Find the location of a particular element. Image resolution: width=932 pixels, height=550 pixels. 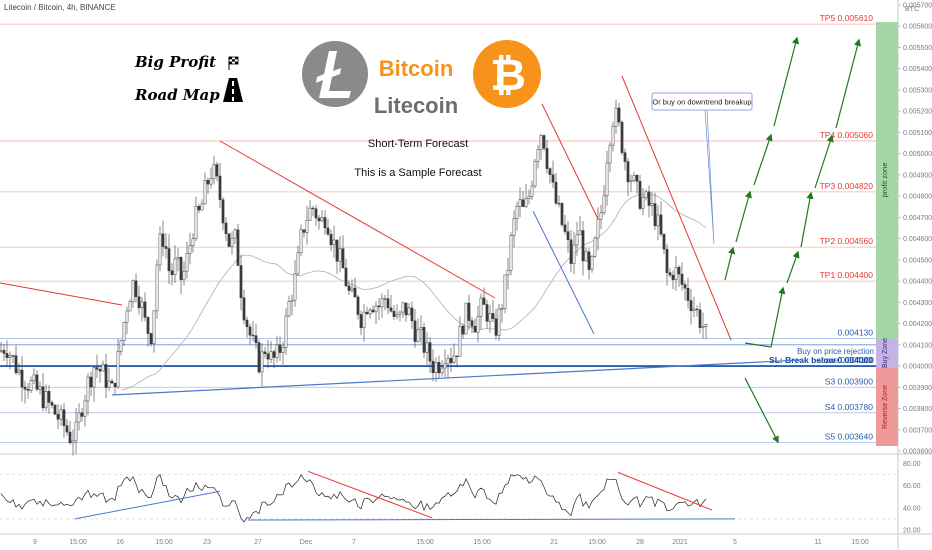

price-tick-label: 0.005400 is located at coordinates (917, 69).